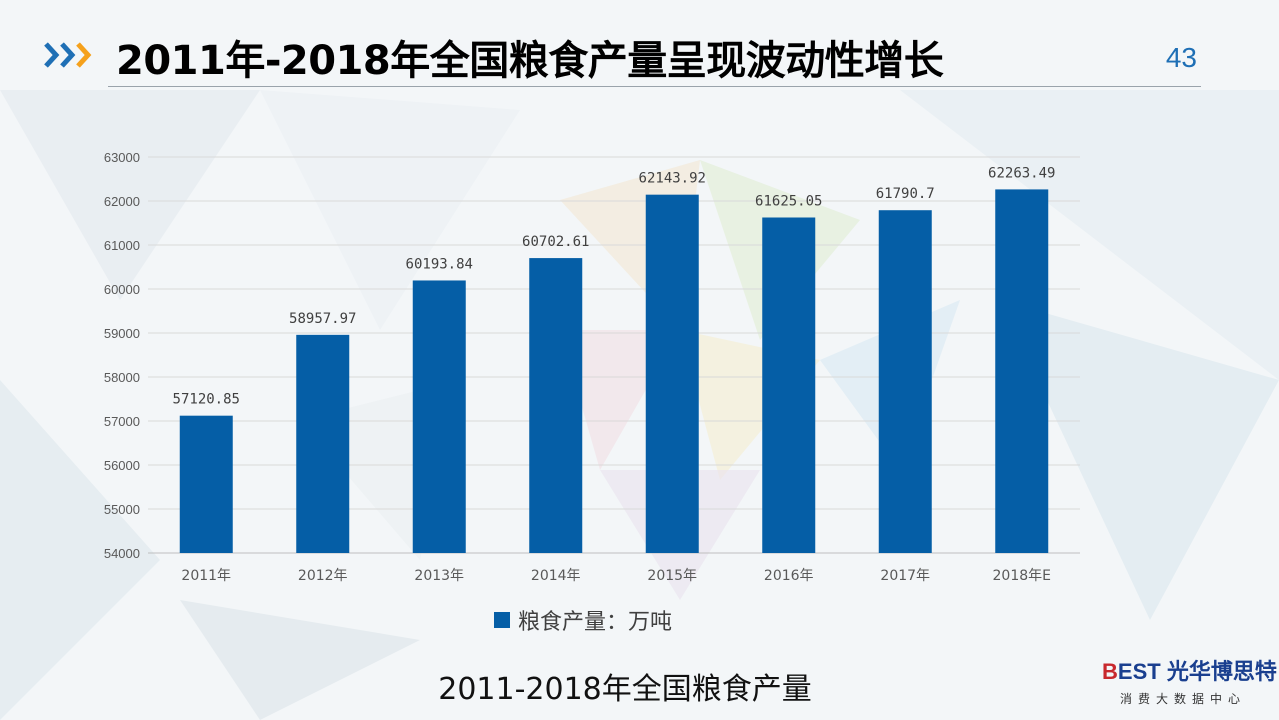 The image size is (1279, 720). What do you see at coordinates (122, 289) in the screenshot?
I see `y-tick-label: 60000` at bounding box center [122, 289].